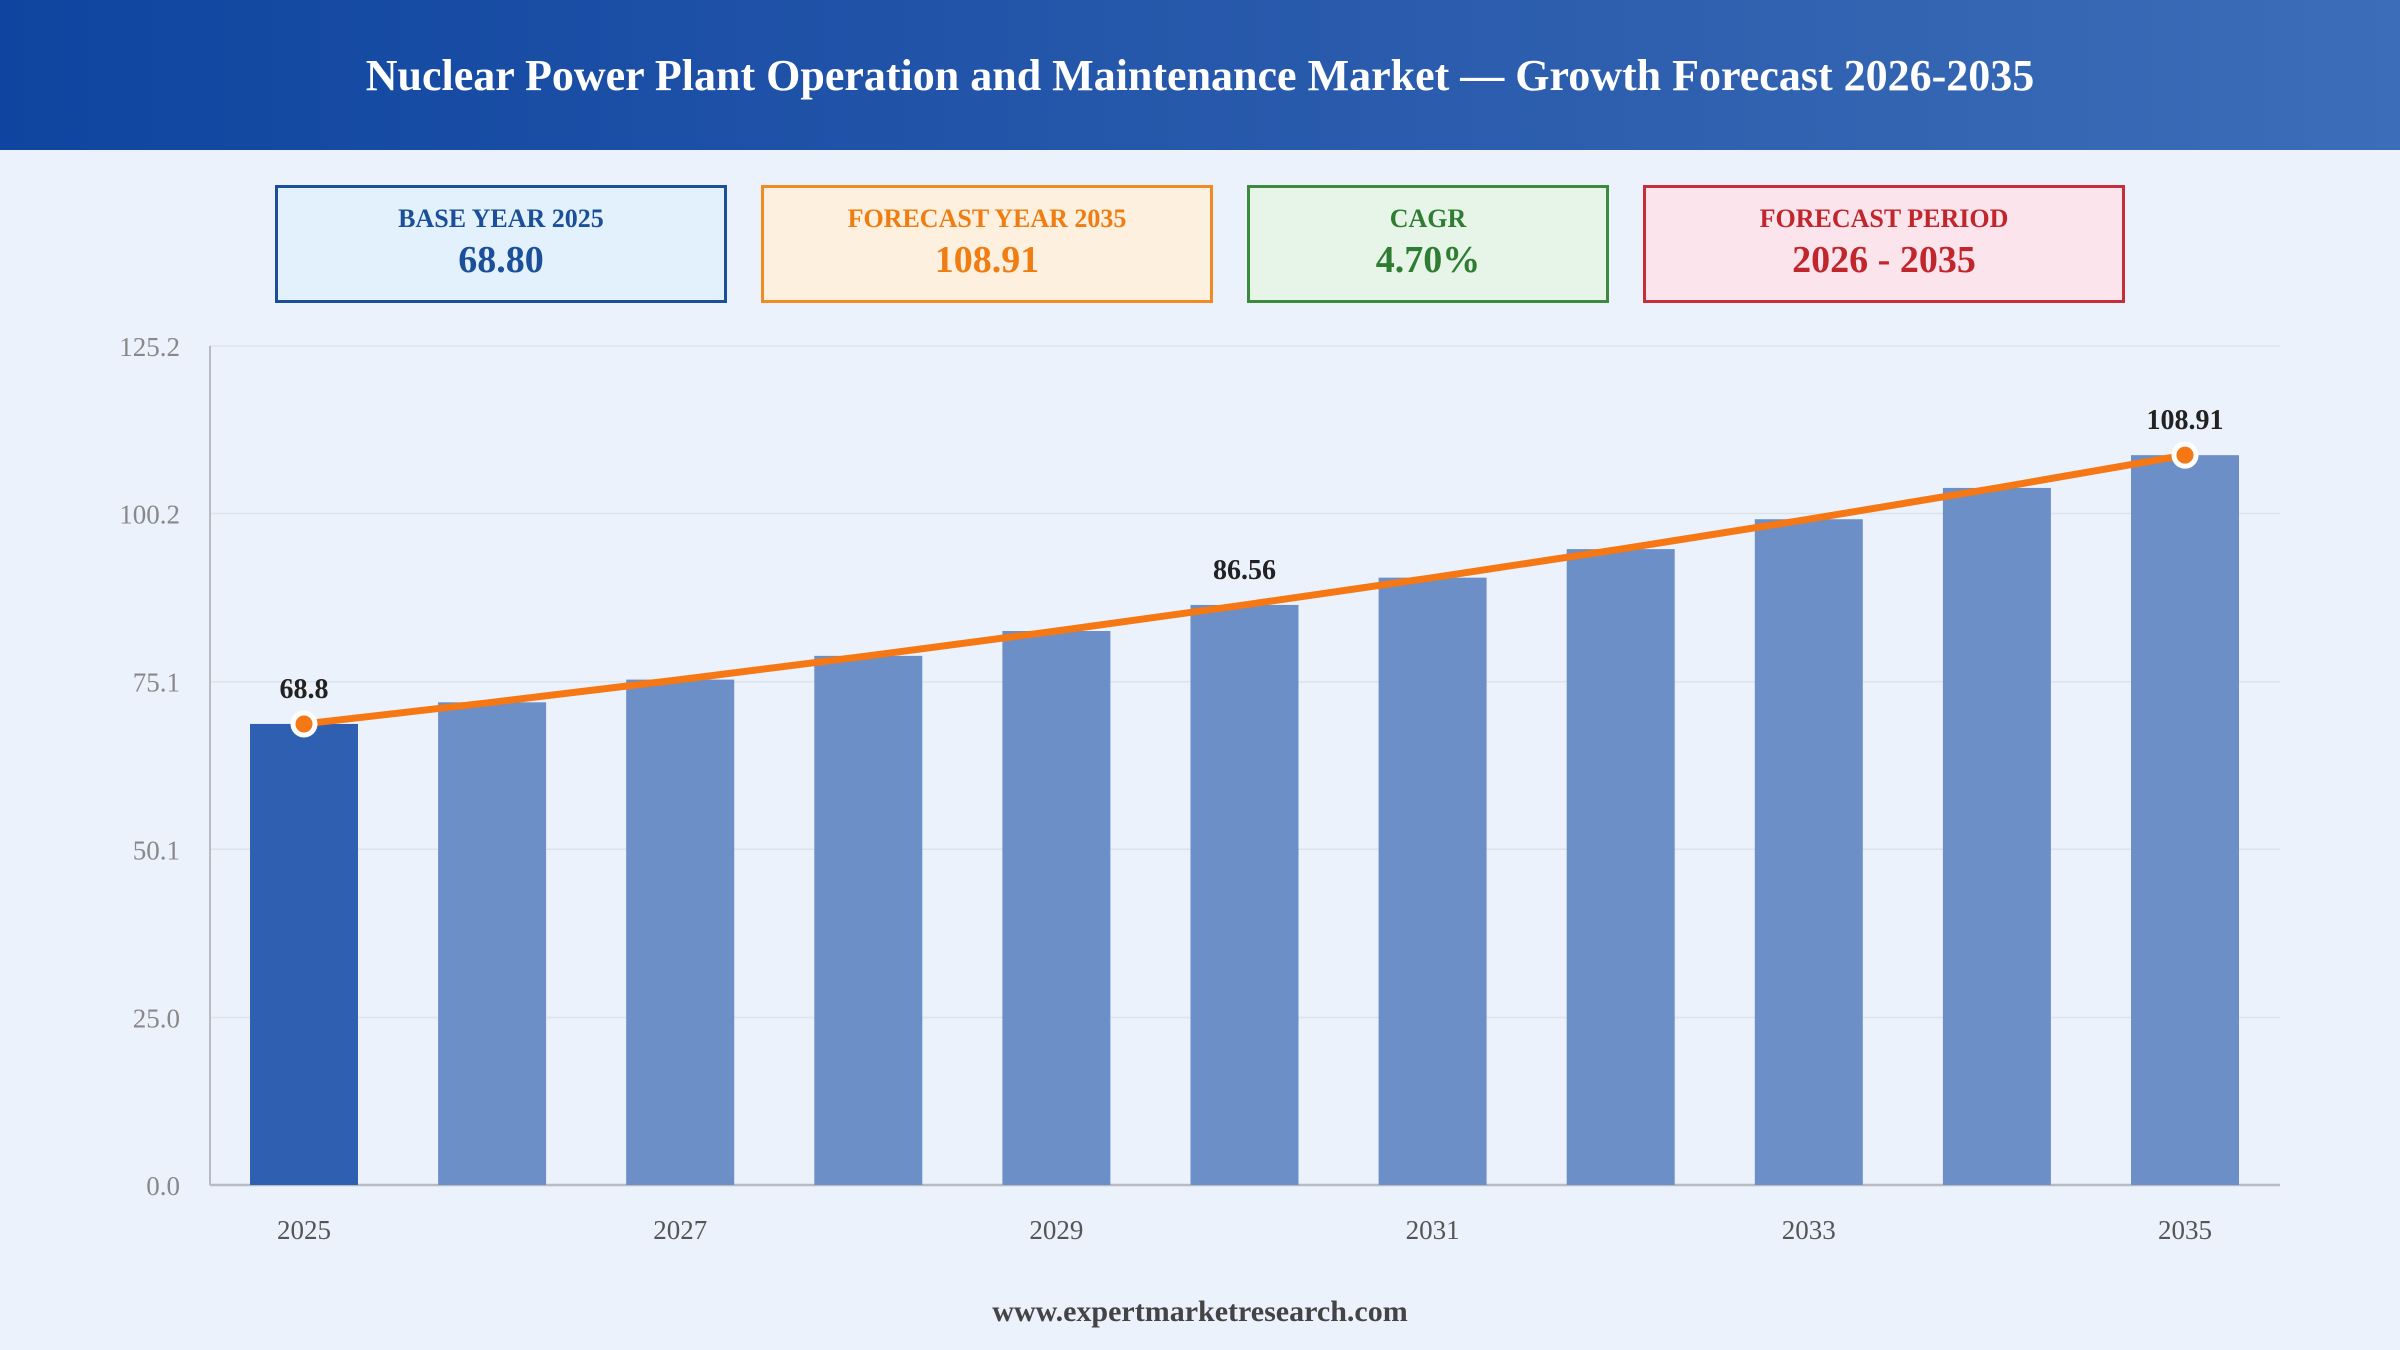 The image size is (2400, 1350). I want to click on forecast-period-label: FORECAST PERIOD, so click(1884, 218).